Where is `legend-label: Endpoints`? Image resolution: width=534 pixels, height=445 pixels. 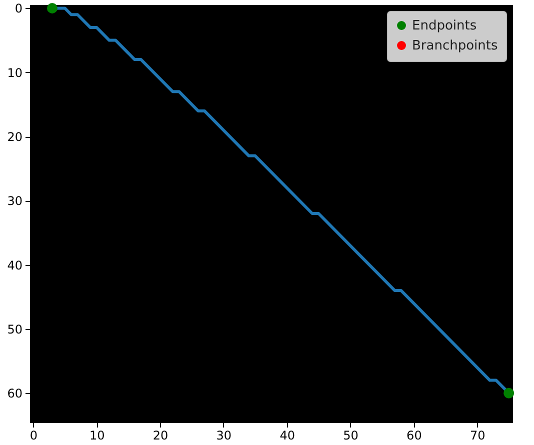 legend-label: Endpoints is located at coordinates (444, 26).